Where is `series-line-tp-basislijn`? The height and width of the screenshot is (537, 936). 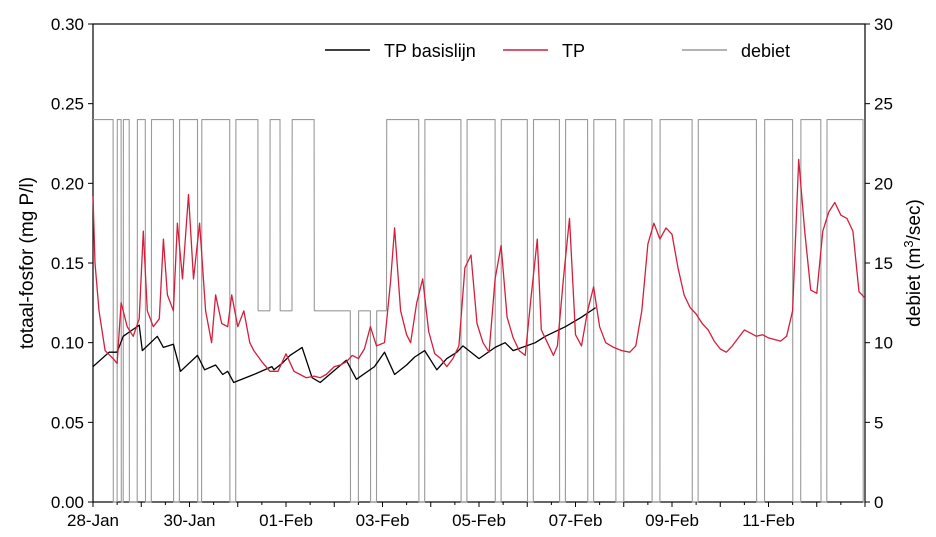 series-line-tp-basislijn is located at coordinates (344, 345).